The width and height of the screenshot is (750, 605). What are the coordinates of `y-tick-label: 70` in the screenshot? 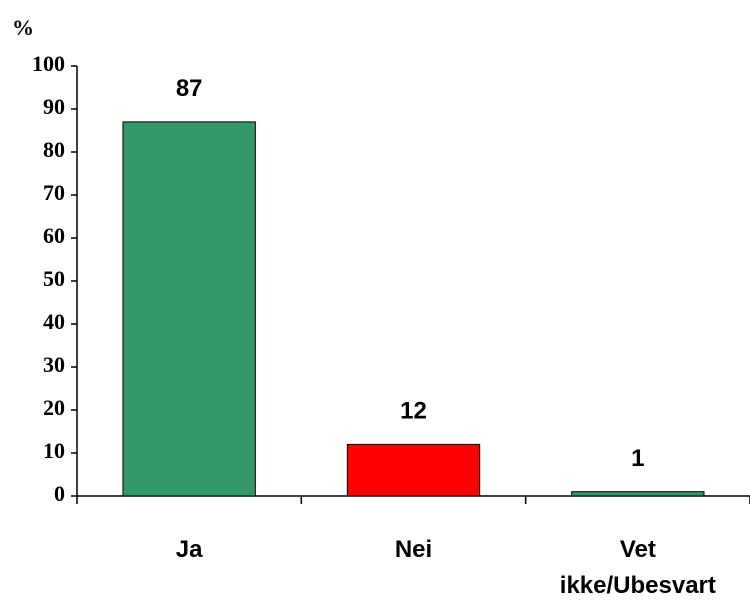 It's located at (54, 192).